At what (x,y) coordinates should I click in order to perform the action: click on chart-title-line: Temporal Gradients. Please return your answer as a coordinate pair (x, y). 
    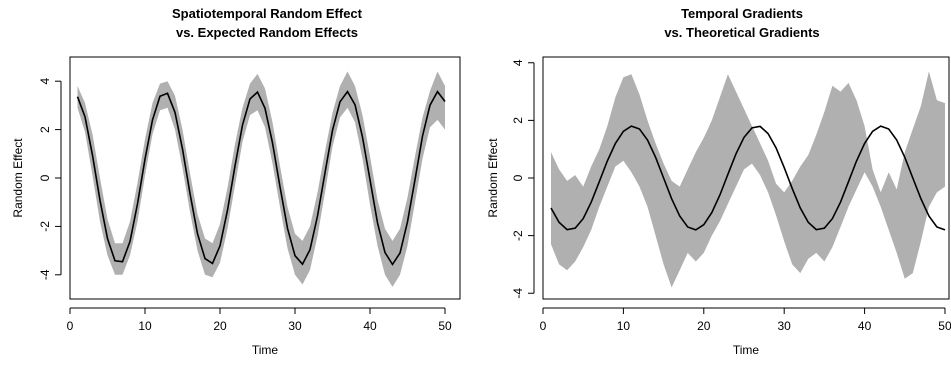
    Looking at the image, I should click on (742, 13).